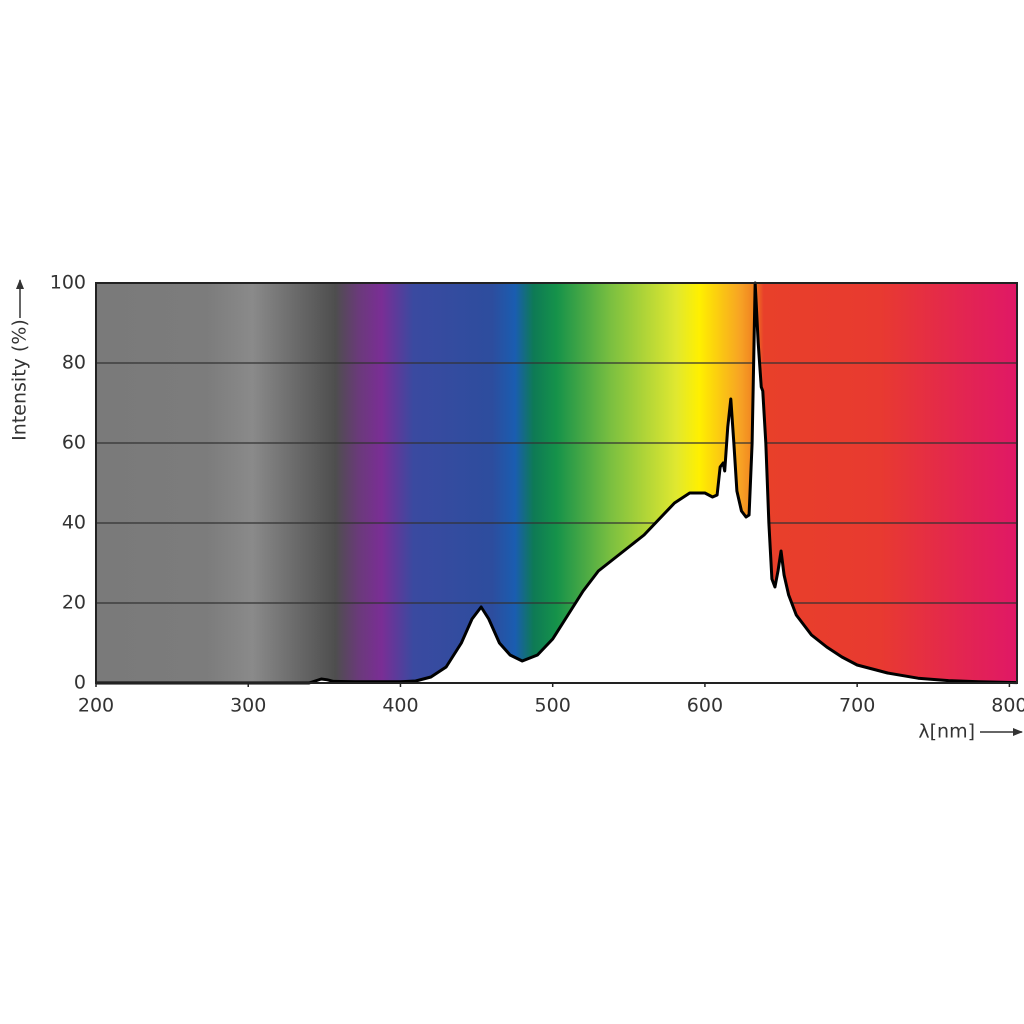  Describe the element at coordinates (1007, 706) in the screenshot. I see `x-tick-label: 800` at that location.